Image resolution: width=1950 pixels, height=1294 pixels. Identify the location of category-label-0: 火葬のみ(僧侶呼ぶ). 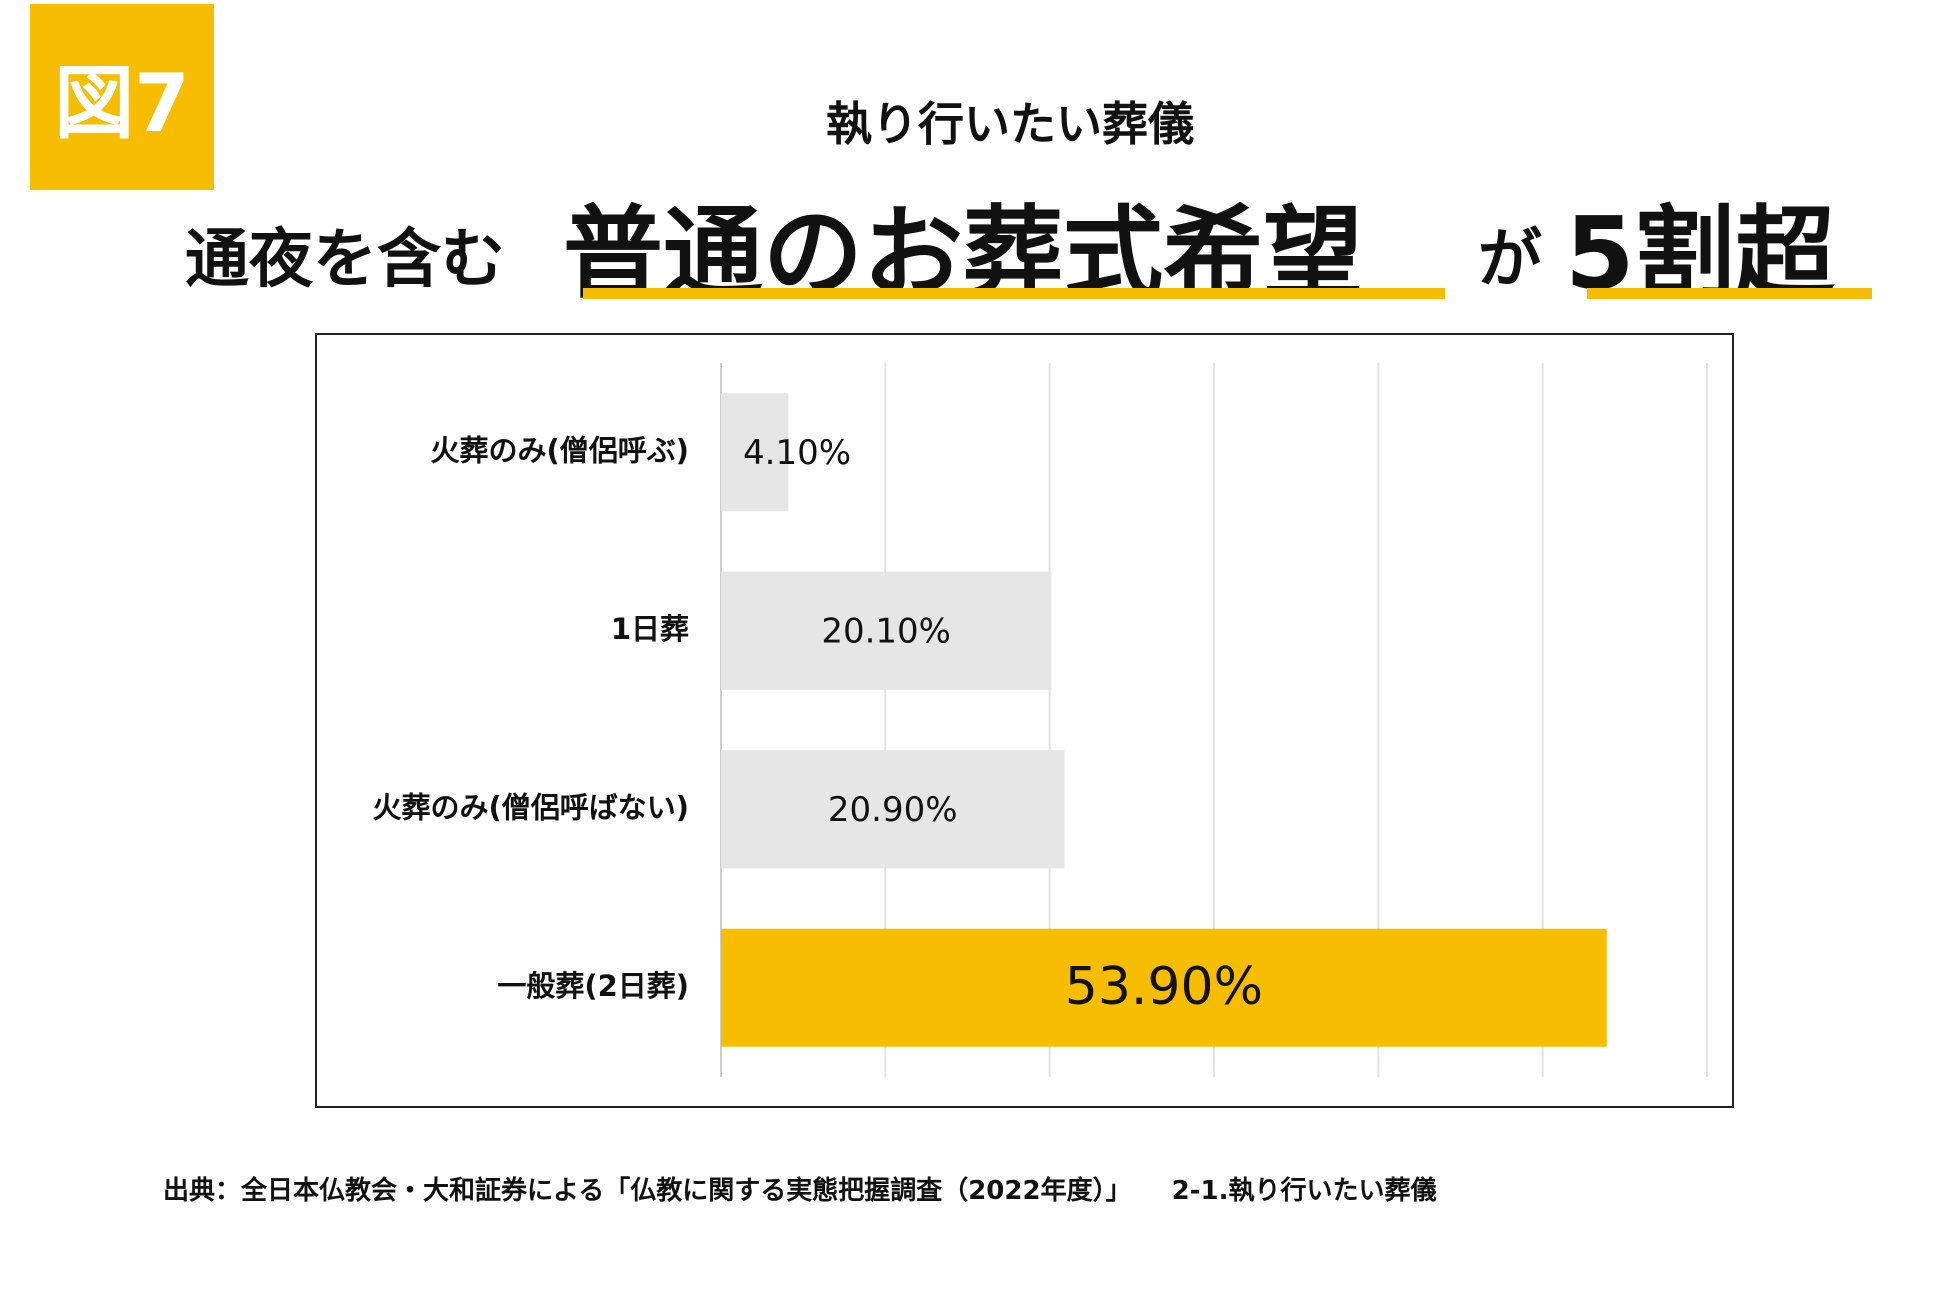
(559, 450).